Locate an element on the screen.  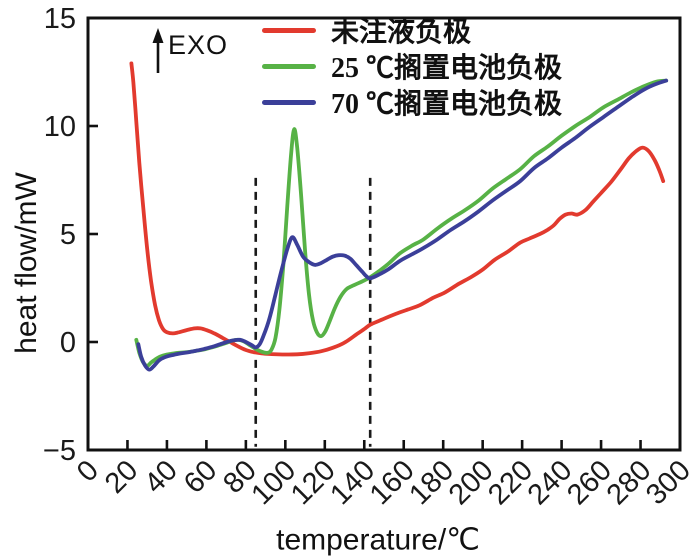
y-tick-label: 15 is located at coordinates (60, 19).